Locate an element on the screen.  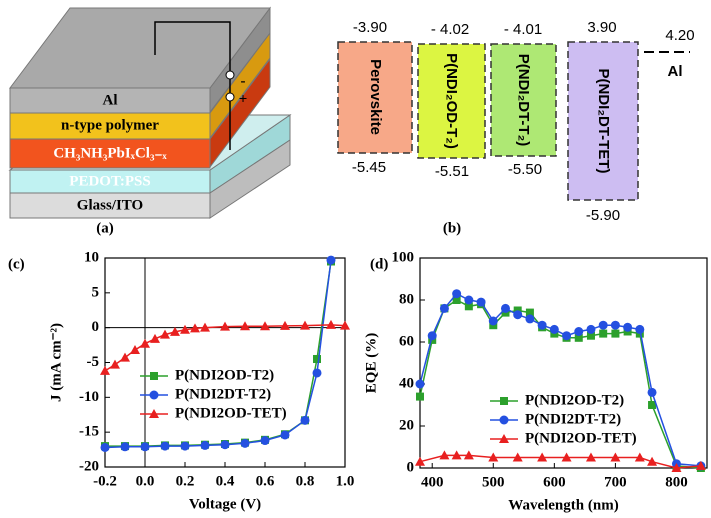
x-tick-label: 0.4 is located at coordinates (225, 481).